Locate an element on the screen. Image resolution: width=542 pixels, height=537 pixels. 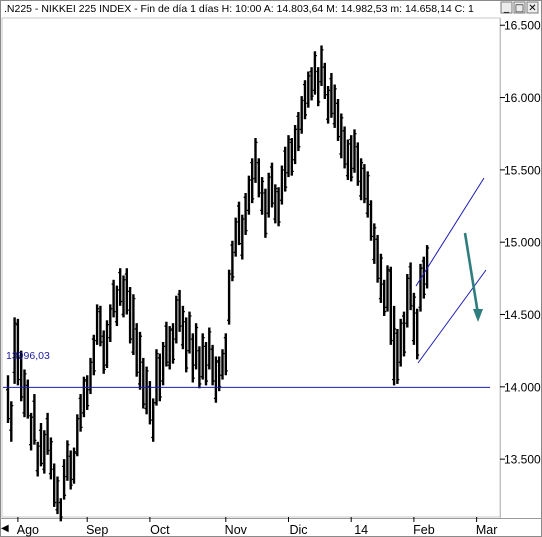
forecast-arrow is located at coordinates (471, 273).